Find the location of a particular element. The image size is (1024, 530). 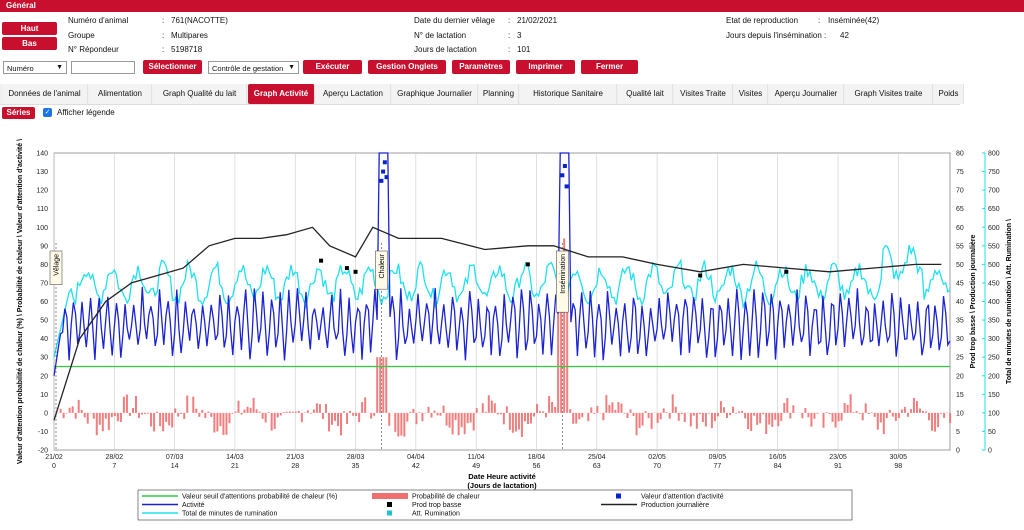

tab-8: Qualité lait is located at coordinates (645, 94).